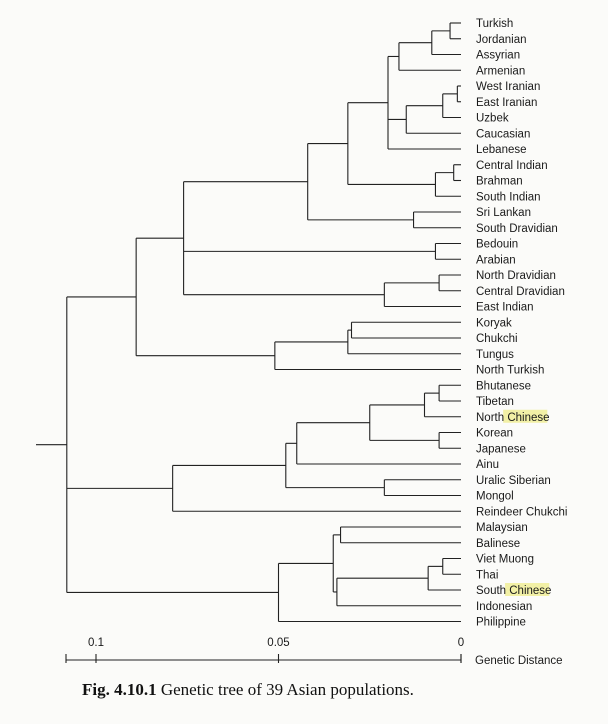 Image resolution: width=608 pixels, height=724 pixels. I want to click on leaf-label: Koryak, so click(494, 323).